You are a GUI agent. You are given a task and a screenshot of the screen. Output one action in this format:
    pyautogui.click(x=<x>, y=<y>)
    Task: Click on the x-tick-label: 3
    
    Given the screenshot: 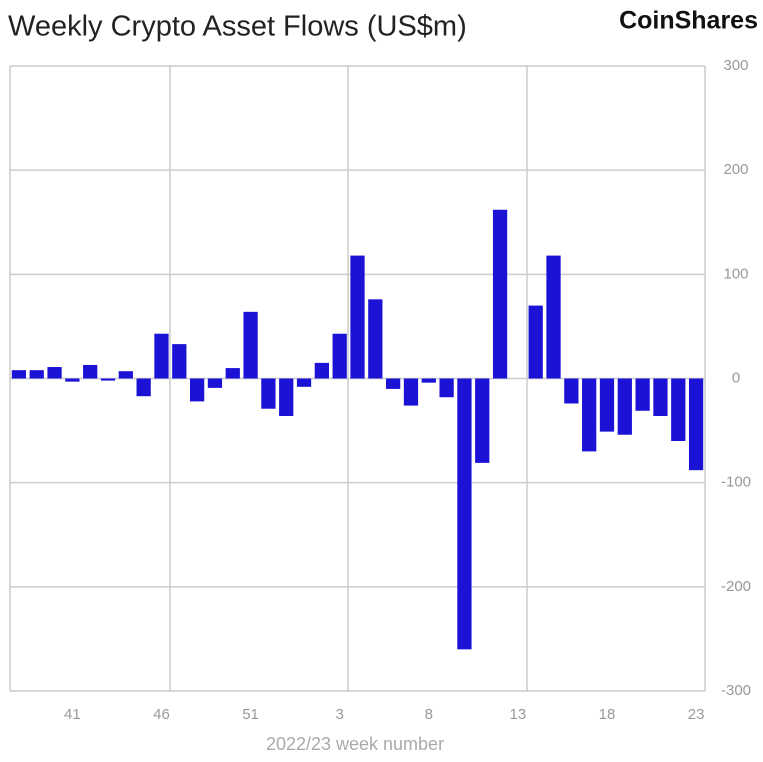 What is the action you would take?
    pyautogui.click(x=340, y=714)
    